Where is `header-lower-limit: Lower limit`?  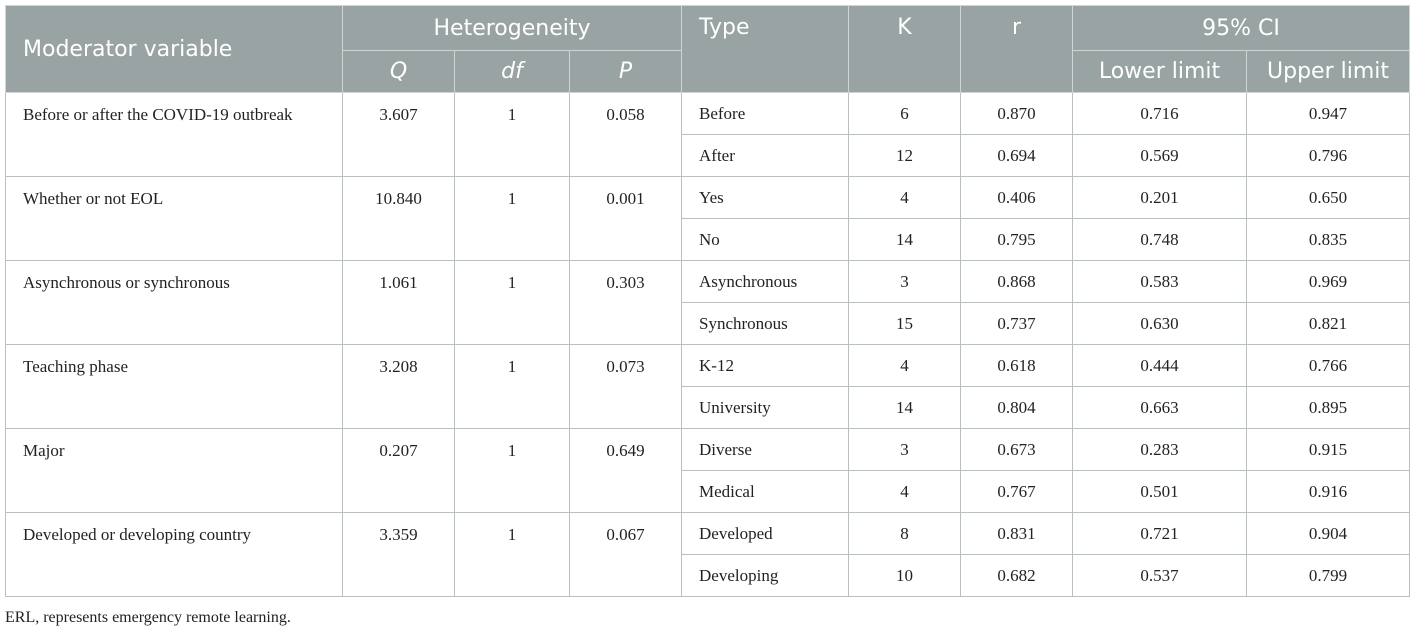 header-lower-limit: Lower limit is located at coordinates (1159, 71).